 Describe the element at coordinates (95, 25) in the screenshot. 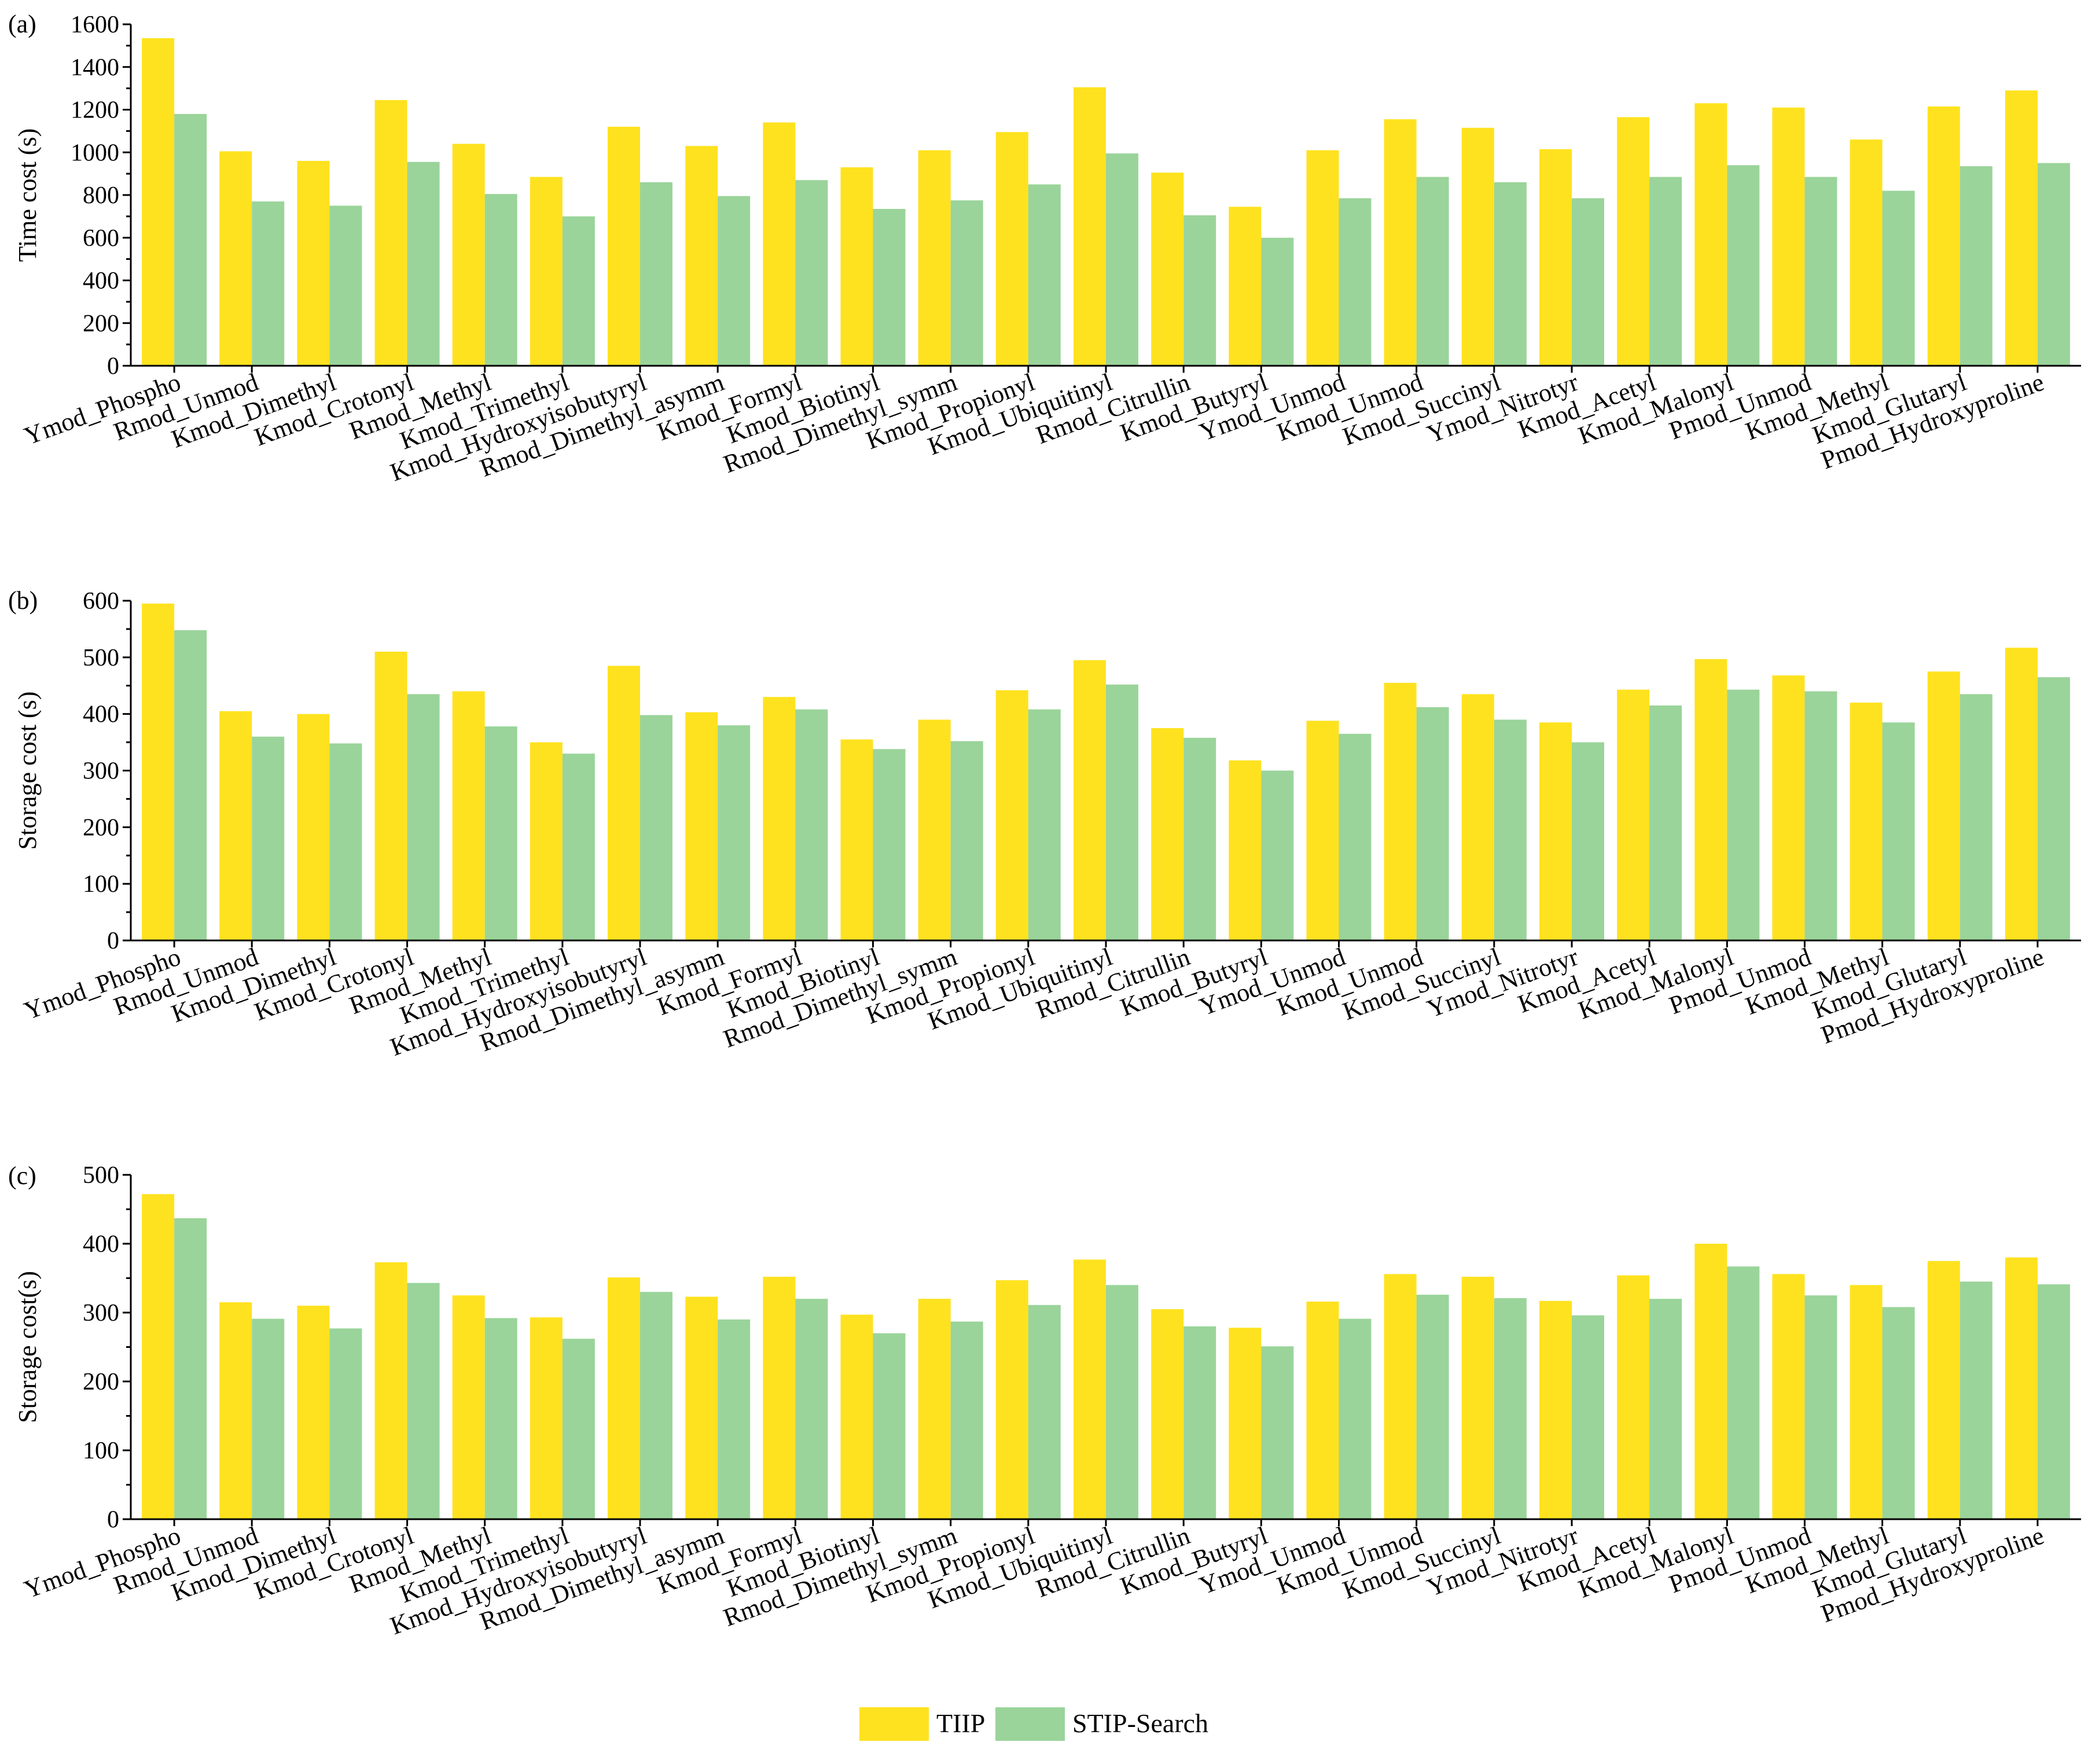

I see `y-tick-label: 1600` at that location.